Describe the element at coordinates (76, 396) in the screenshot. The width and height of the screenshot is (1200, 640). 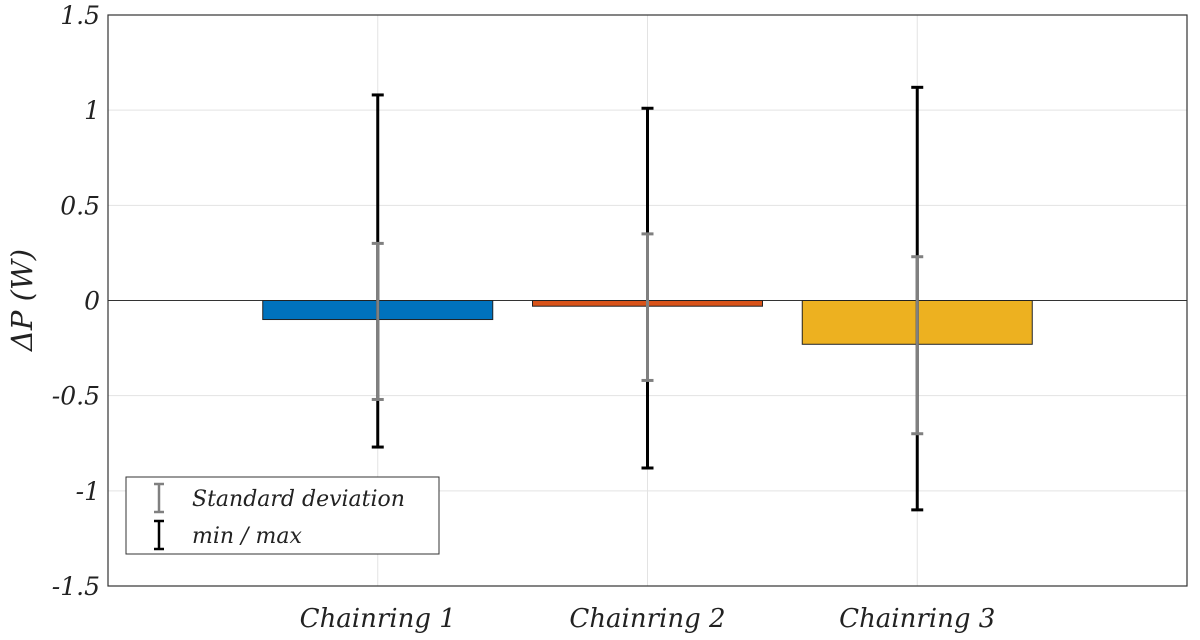
I see `y-tick-label: -0.5` at that location.